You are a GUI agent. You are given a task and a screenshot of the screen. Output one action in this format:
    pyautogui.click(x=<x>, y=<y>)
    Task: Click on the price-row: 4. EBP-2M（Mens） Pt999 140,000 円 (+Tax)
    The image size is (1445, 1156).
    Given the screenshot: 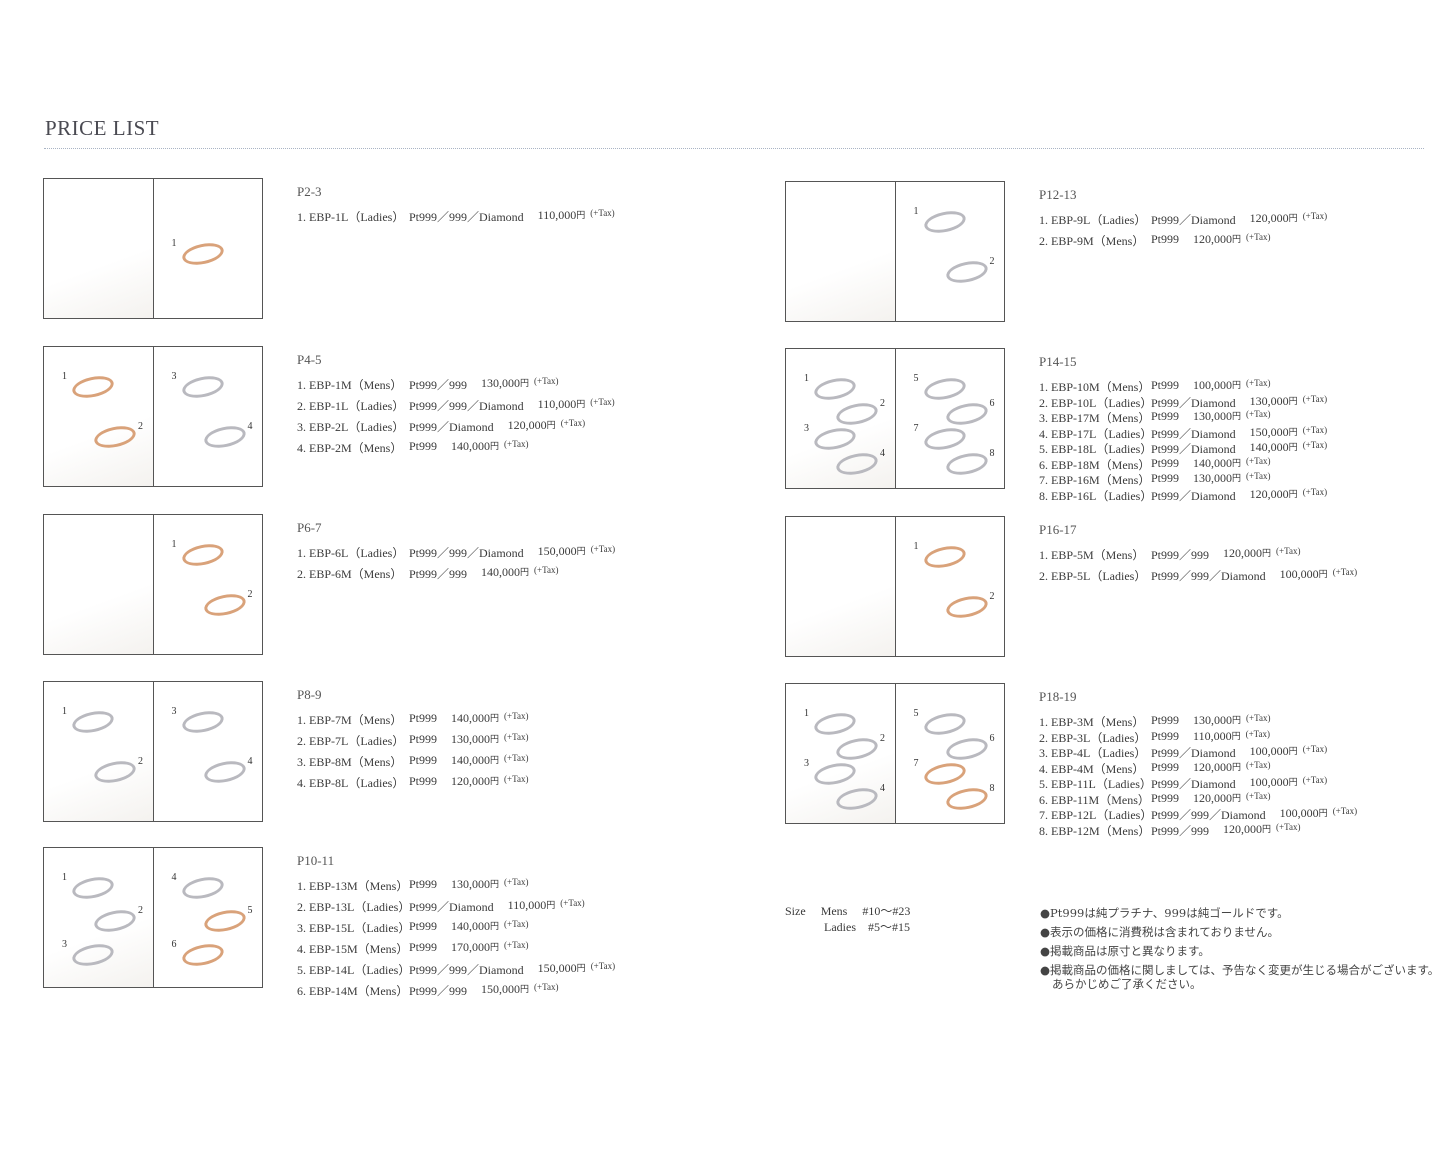 What is the action you would take?
    pyautogui.click(x=456, y=449)
    